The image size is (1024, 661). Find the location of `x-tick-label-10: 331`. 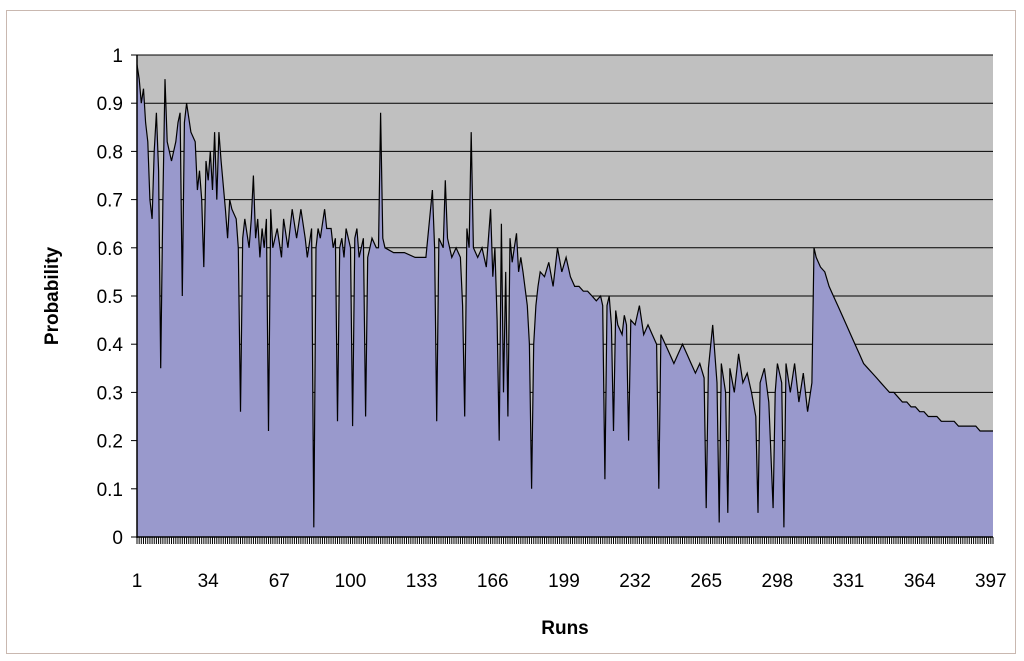

x-tick-label-10: 331 is located at coordinates (849, 581).